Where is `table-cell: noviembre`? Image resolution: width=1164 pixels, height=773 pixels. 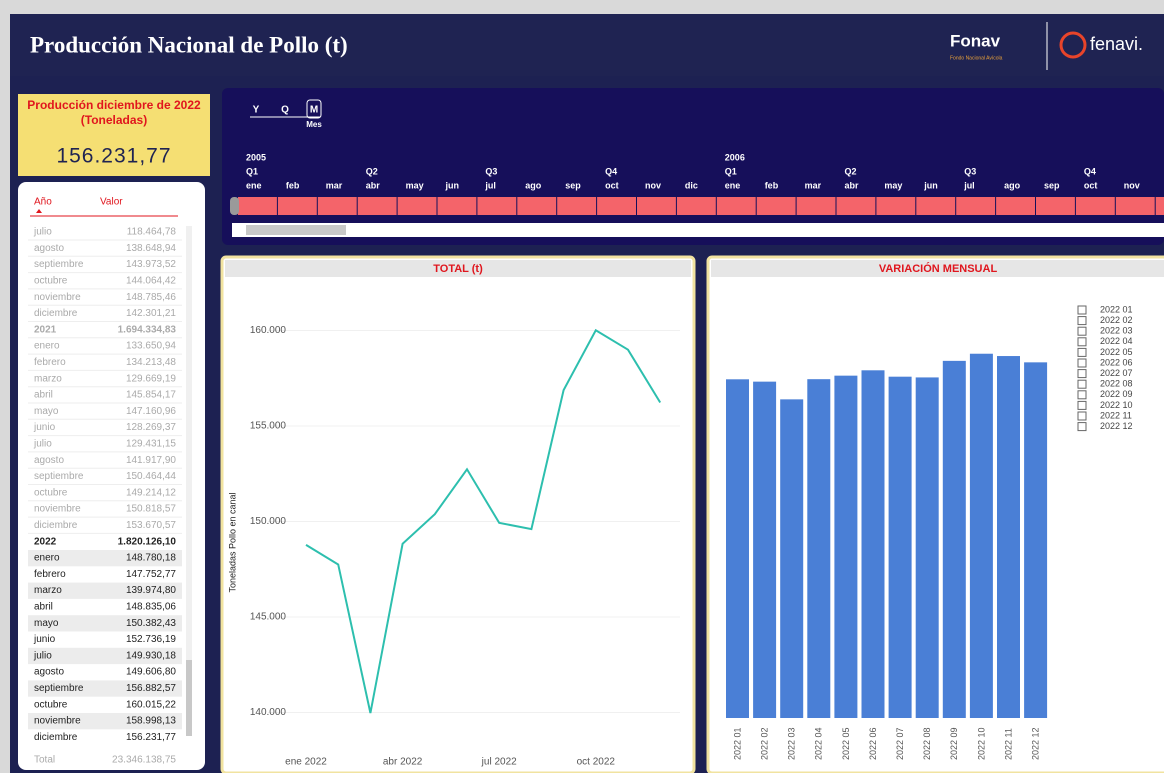 table-cell: noviembre is located at coordinates (57, 721).